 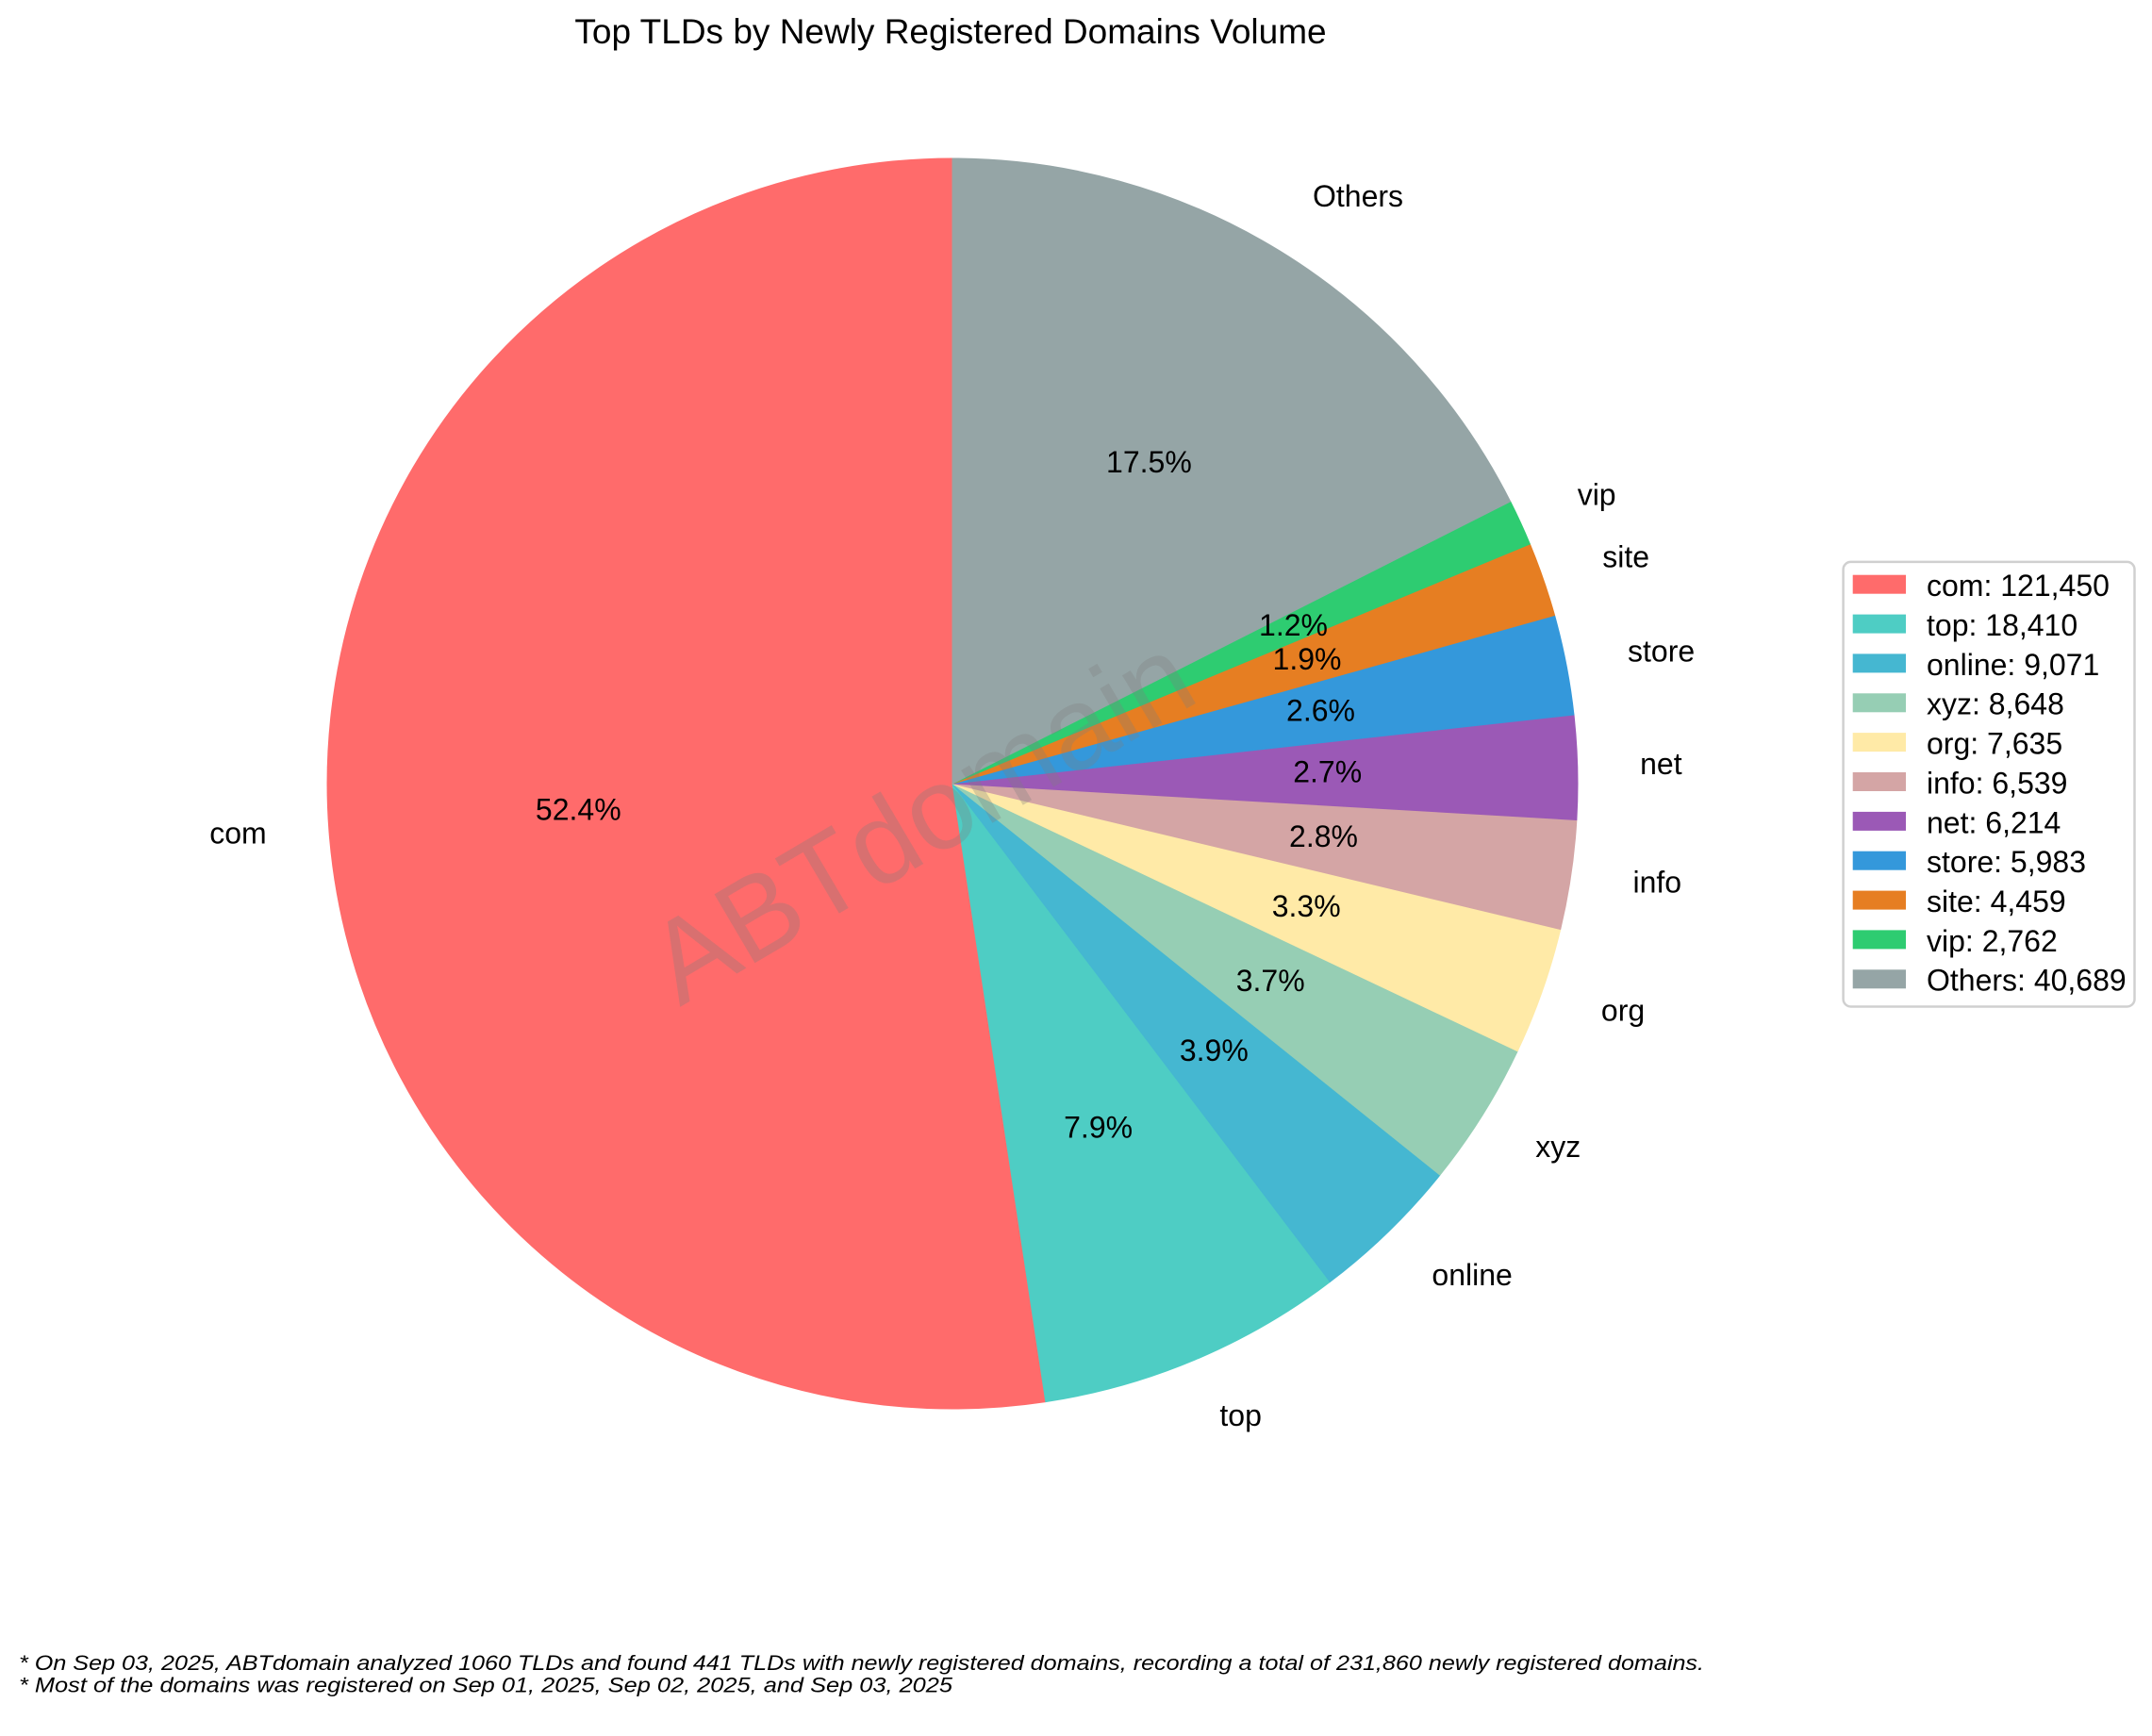 What do you see at coordinates (1597, 495) in the screenshot?
I see `svg-text: vip` at bounding box center [1597, 495].